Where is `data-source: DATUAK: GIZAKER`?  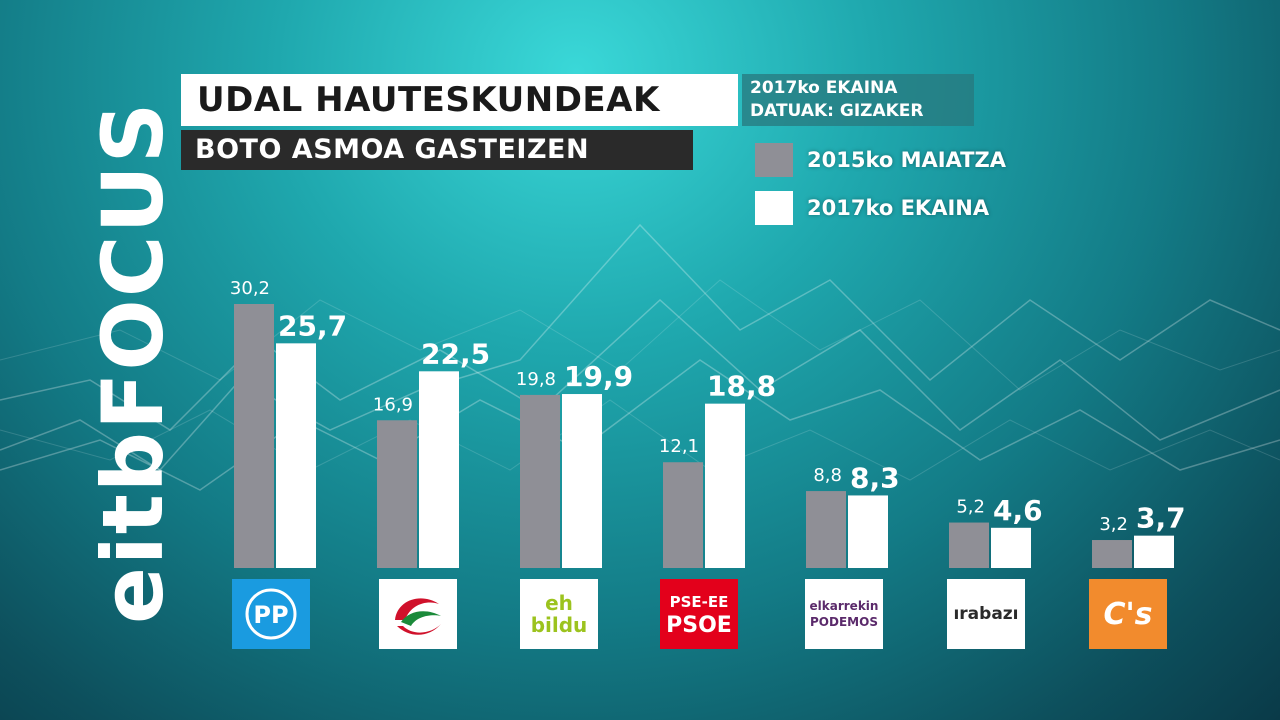 data-source: DATUAK: GIZAKER is located at coordinates (837, 111).